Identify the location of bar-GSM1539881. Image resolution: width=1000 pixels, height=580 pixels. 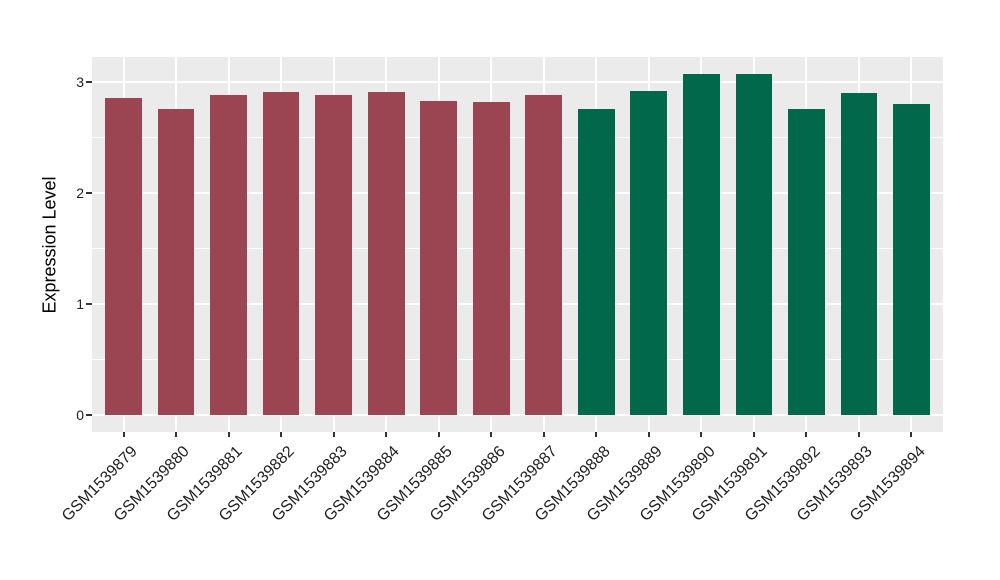
(228, 255).